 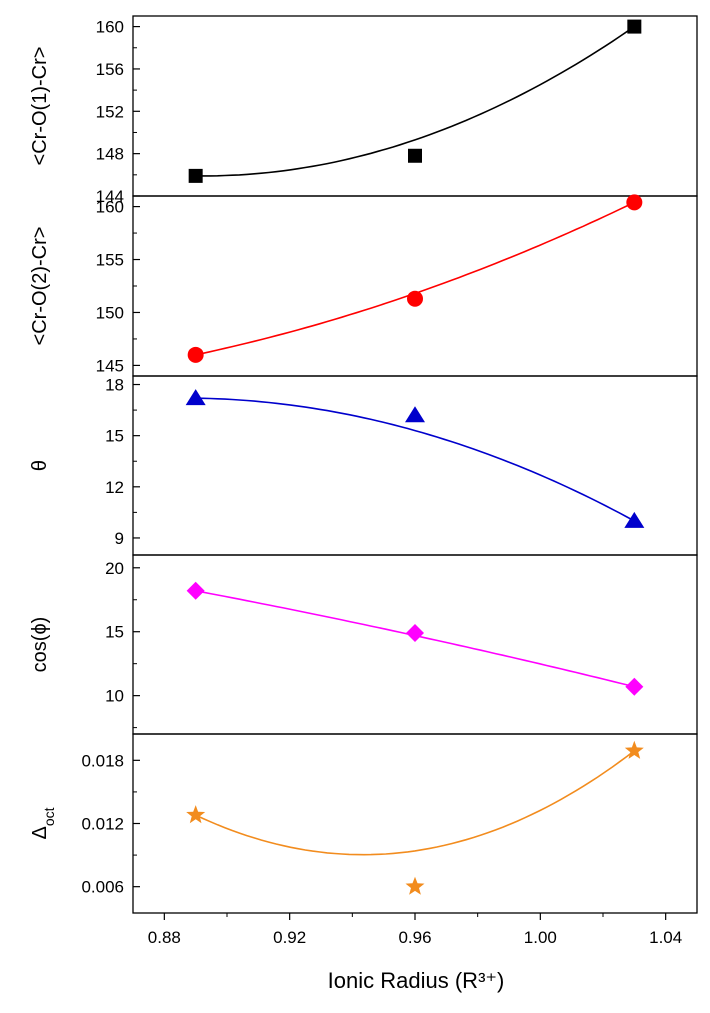 I want to click on y-tick-label: 18, so click(x=114, y=385).